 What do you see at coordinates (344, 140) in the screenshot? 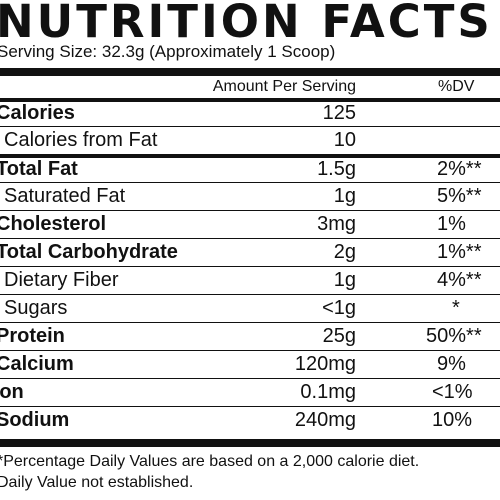
I see `nutrient-amount: 10` at bounding box center [344, 140].